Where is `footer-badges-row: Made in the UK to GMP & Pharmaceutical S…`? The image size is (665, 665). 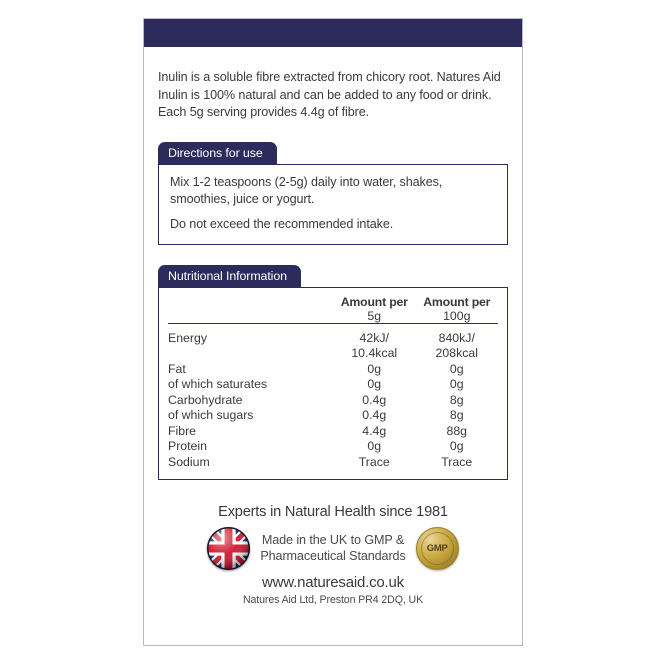 footer-badges-row: Made in the UK to GMP & Pharmaceutical S… is located at coordinates (333, 548).